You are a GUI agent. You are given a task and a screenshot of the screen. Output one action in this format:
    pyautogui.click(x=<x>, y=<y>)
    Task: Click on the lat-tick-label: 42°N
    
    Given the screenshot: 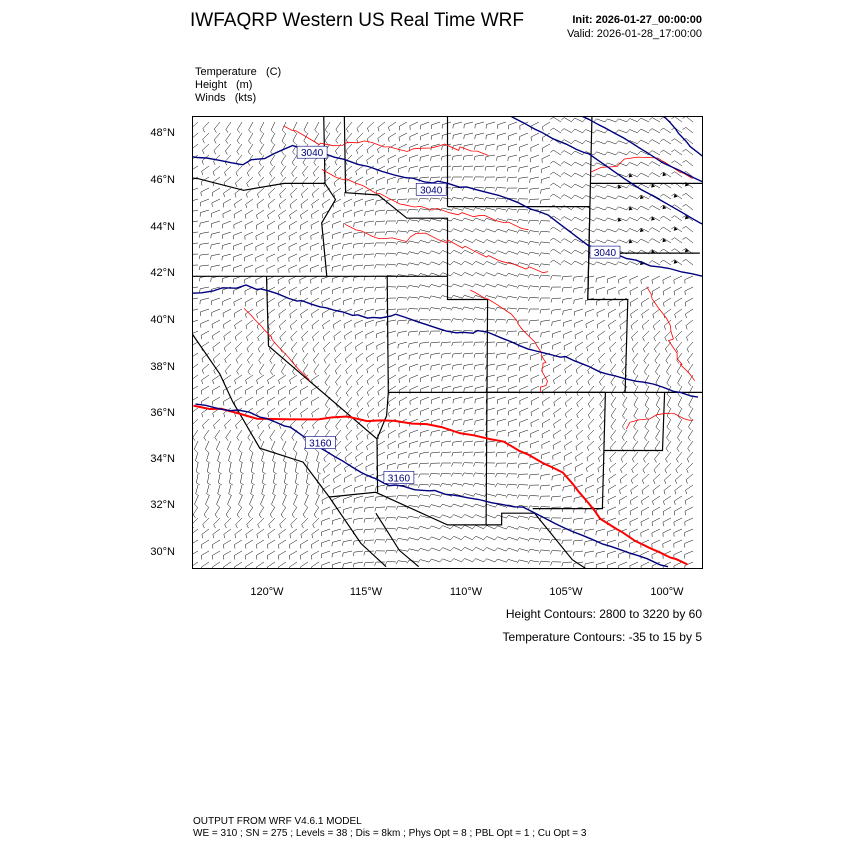 What is the action you would take?
    pyautogui.click(x=162, y=273)
    